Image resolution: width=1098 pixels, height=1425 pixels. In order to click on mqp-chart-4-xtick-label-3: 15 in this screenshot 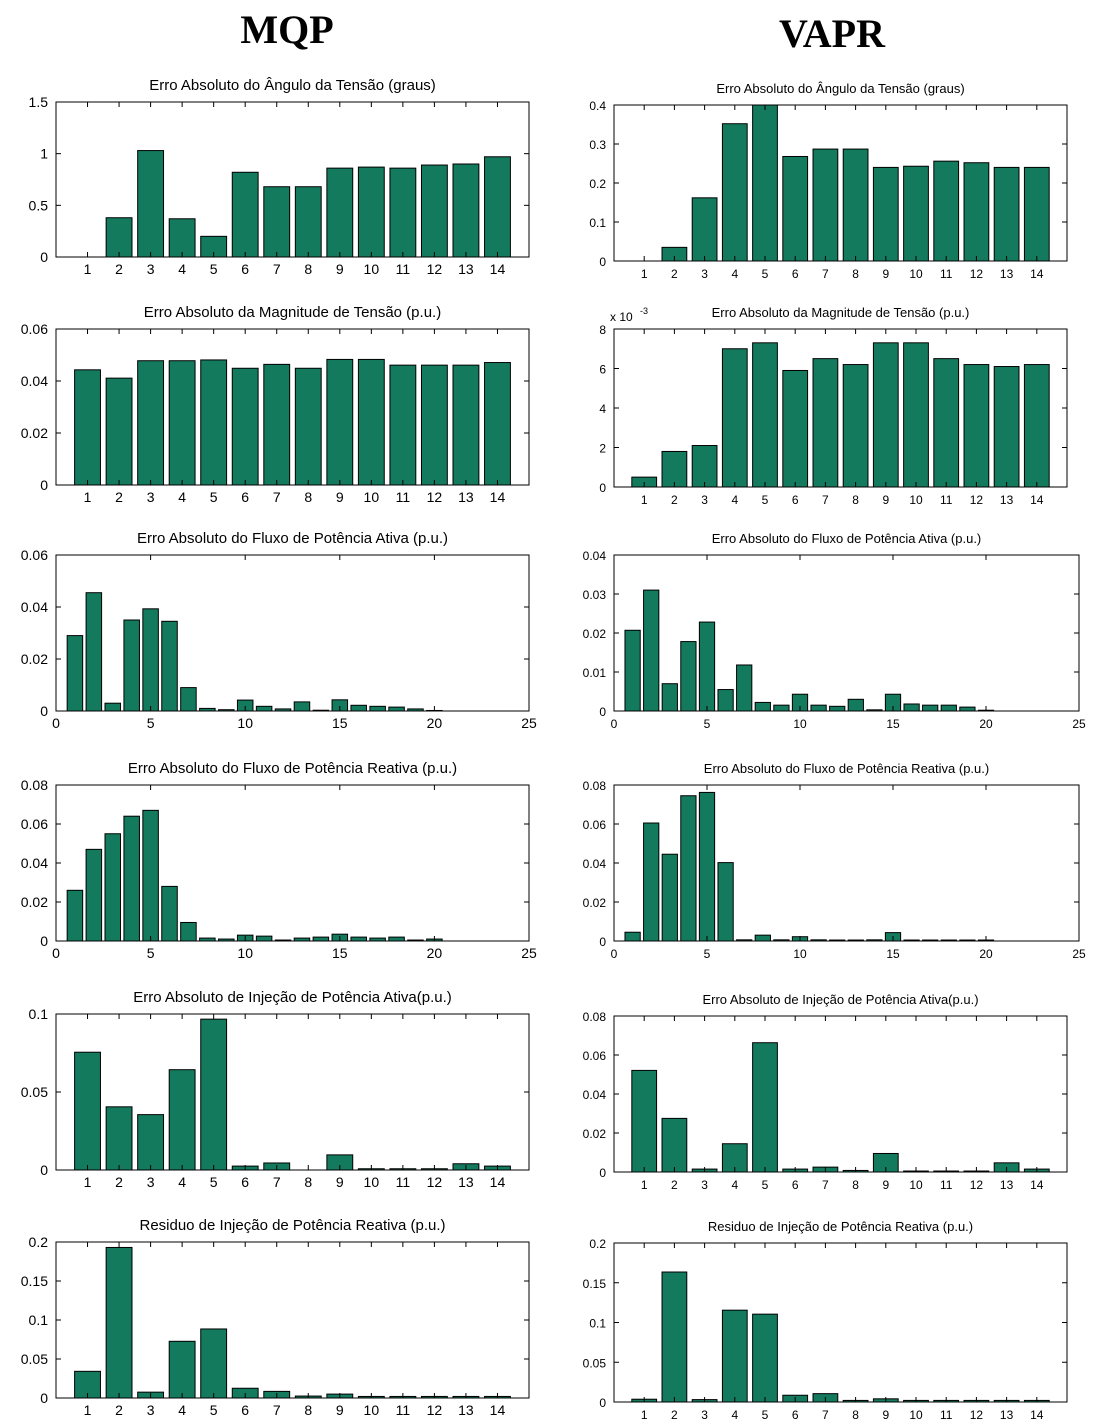, I will do `click(340, 953)`.